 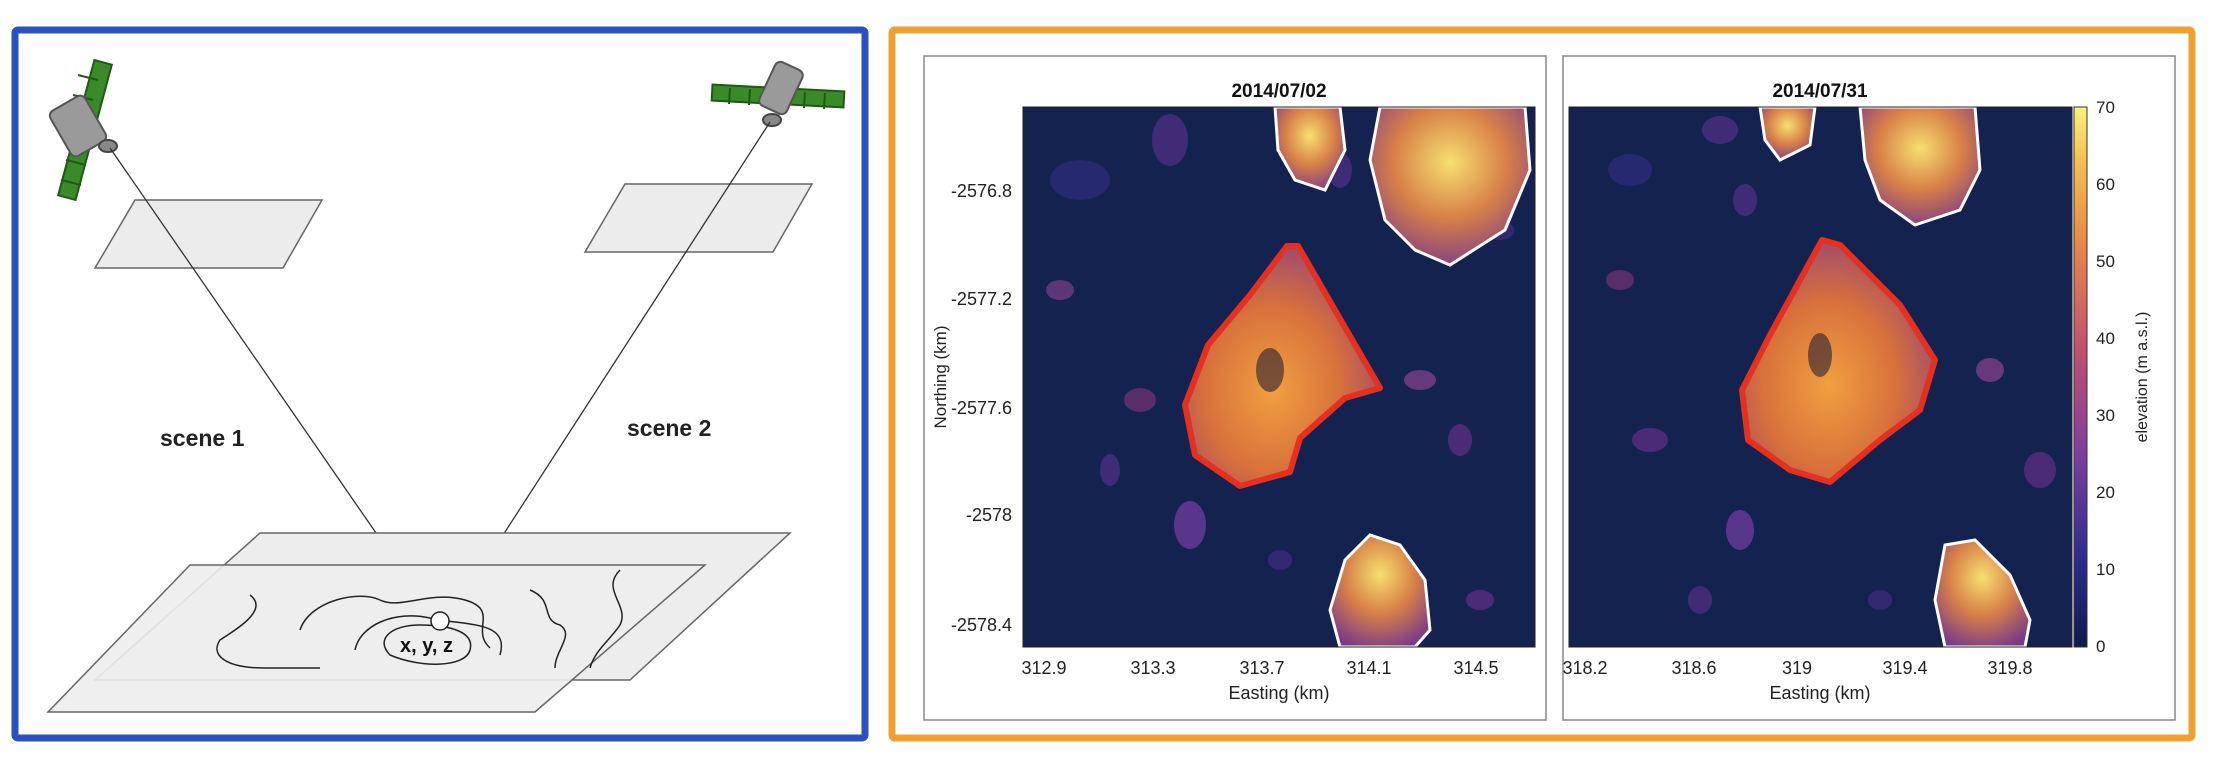 I want to click on satellite-2-icon, so click(x=778, y=93).